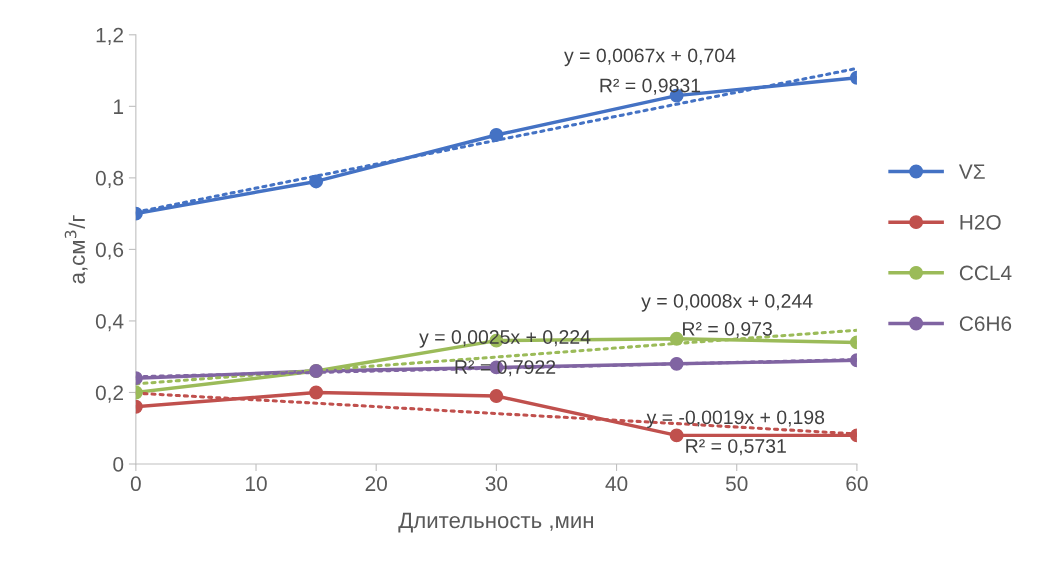 The width and height of the screenshot is (1045, 580). What do you see at coordinates (727, 303) in the screenshot?
I see `annotation: y = 0,0008x + 0,244` at bounding box center [727, 303].